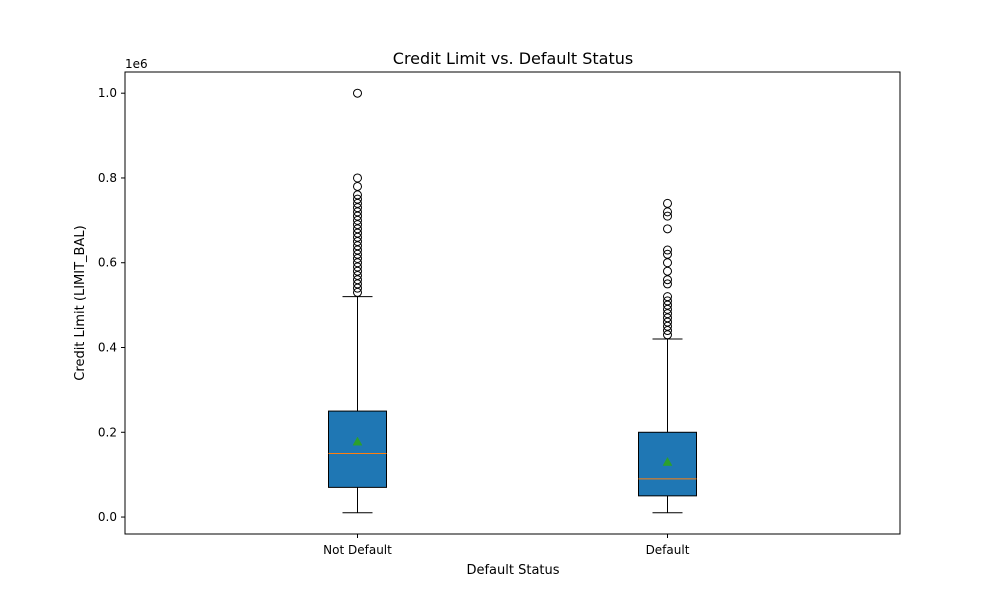  Describe the element at coordinates (107, 348) in the screenshot. I see `y-tick-label: 0.4` at that location.